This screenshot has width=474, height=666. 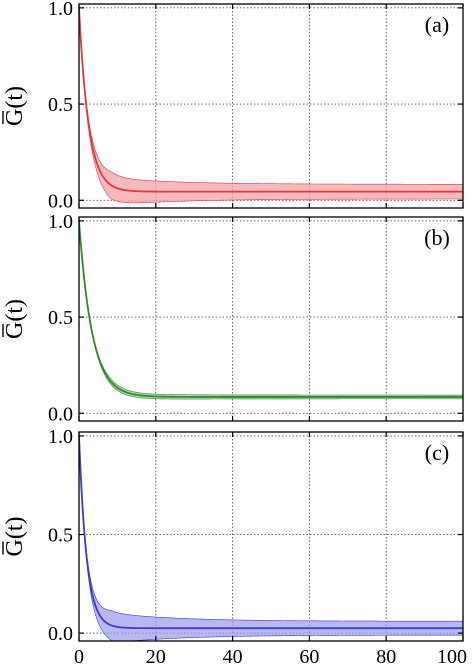 What do you see at coordinates (309, 656) in the screenshot?
I see `x-tick-label: 60` at bounding box center [309, 656].